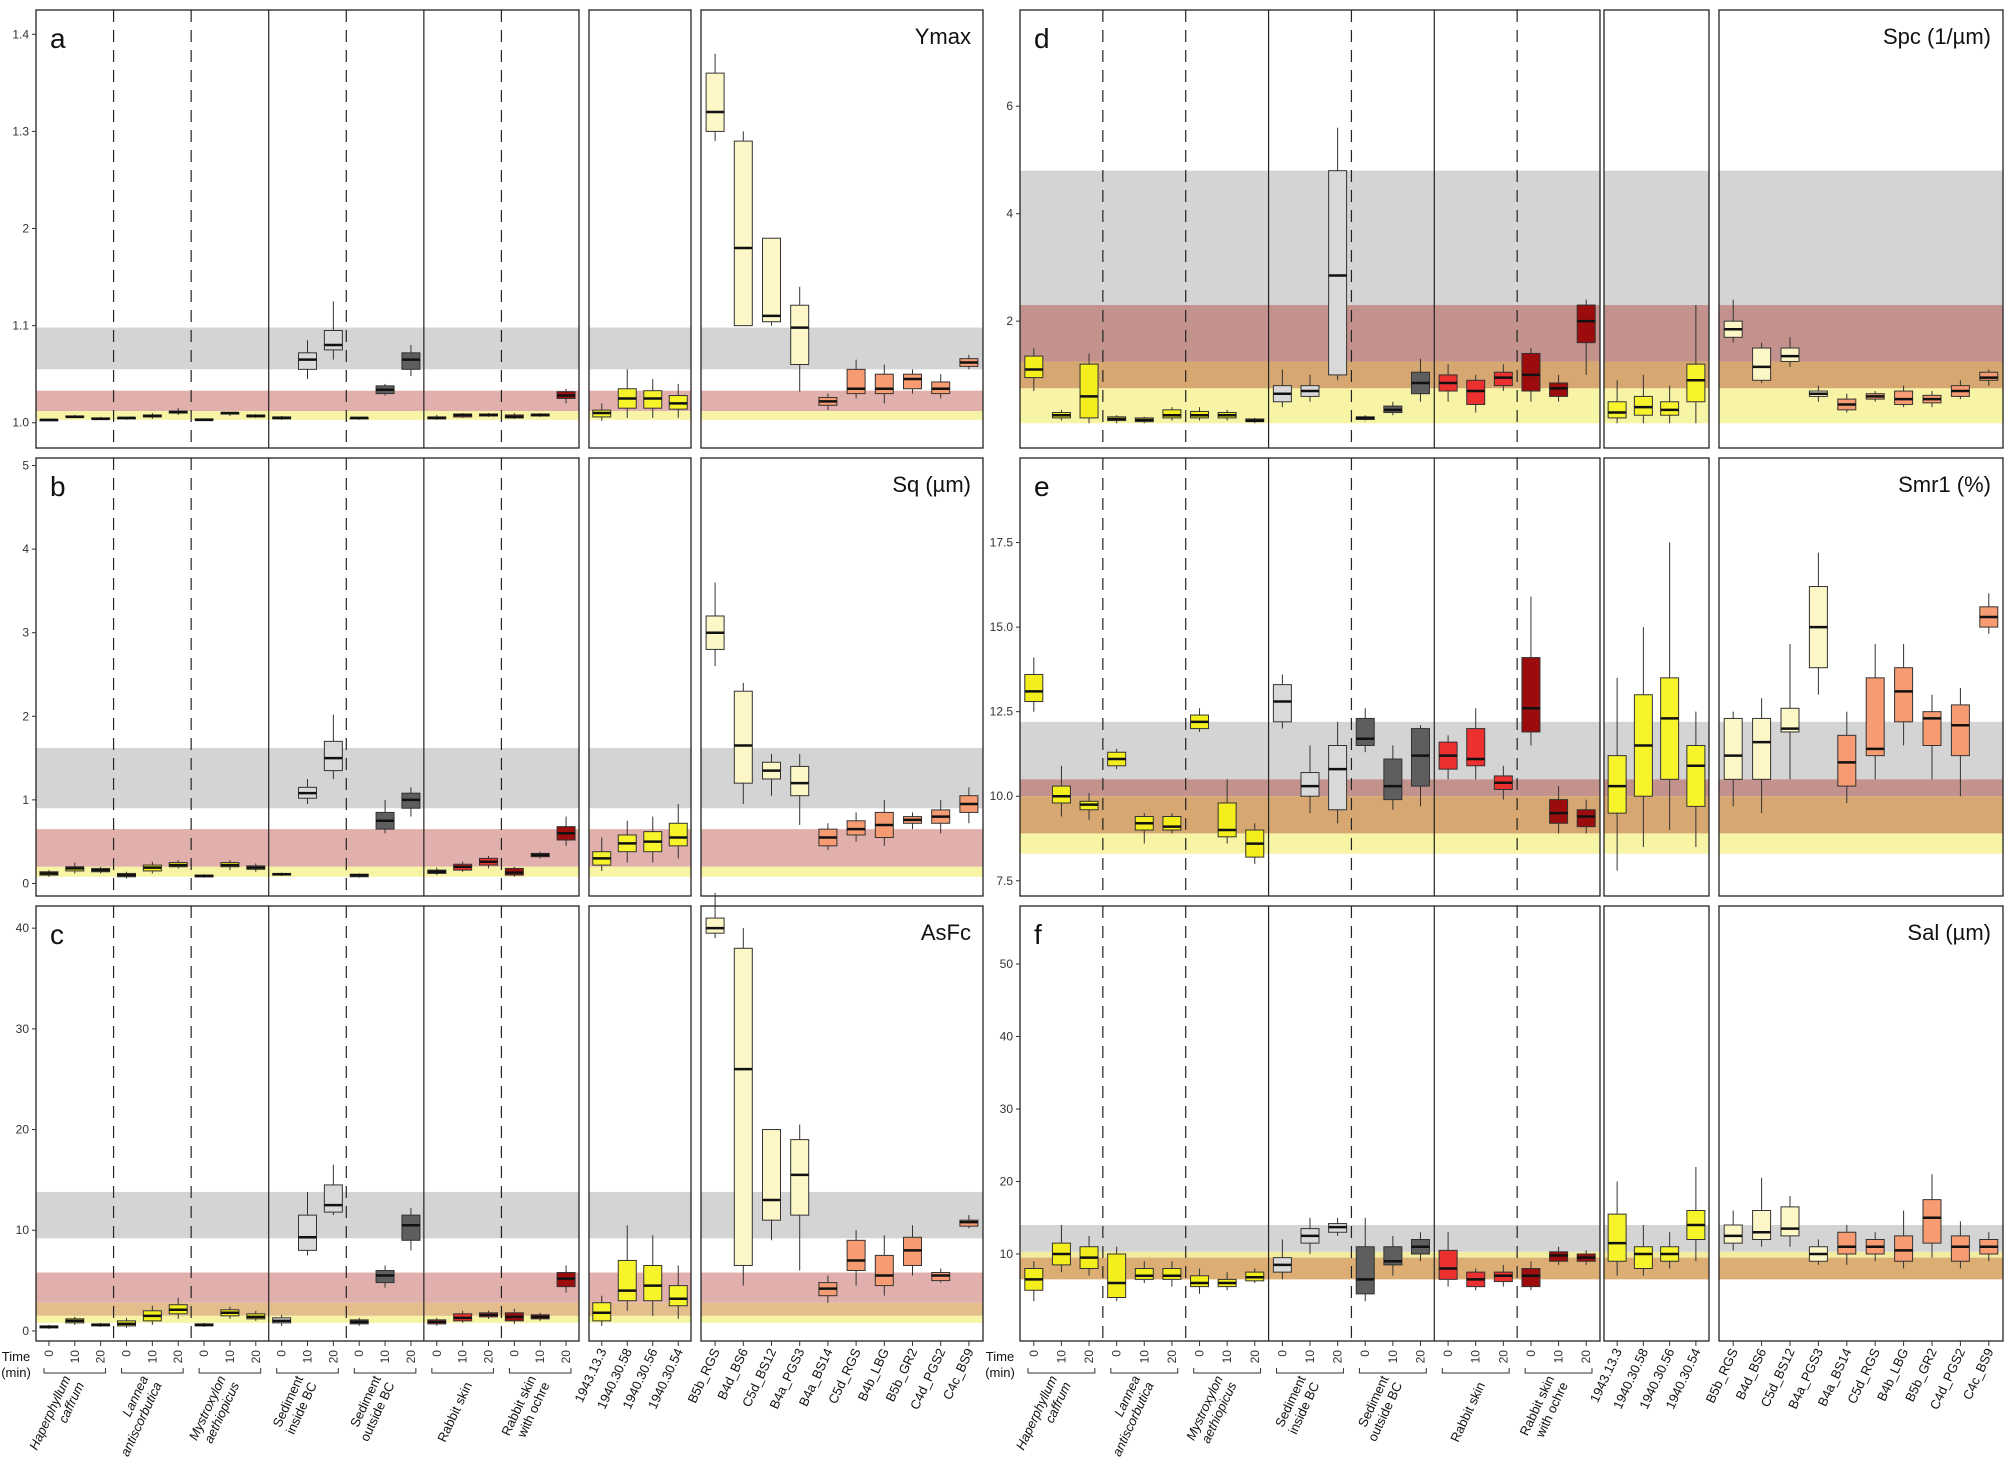  What do you see at coordinates (20, 34) in the screenshot?
I see `y-tick-label: 1.4` at bounding box center [20, 34].